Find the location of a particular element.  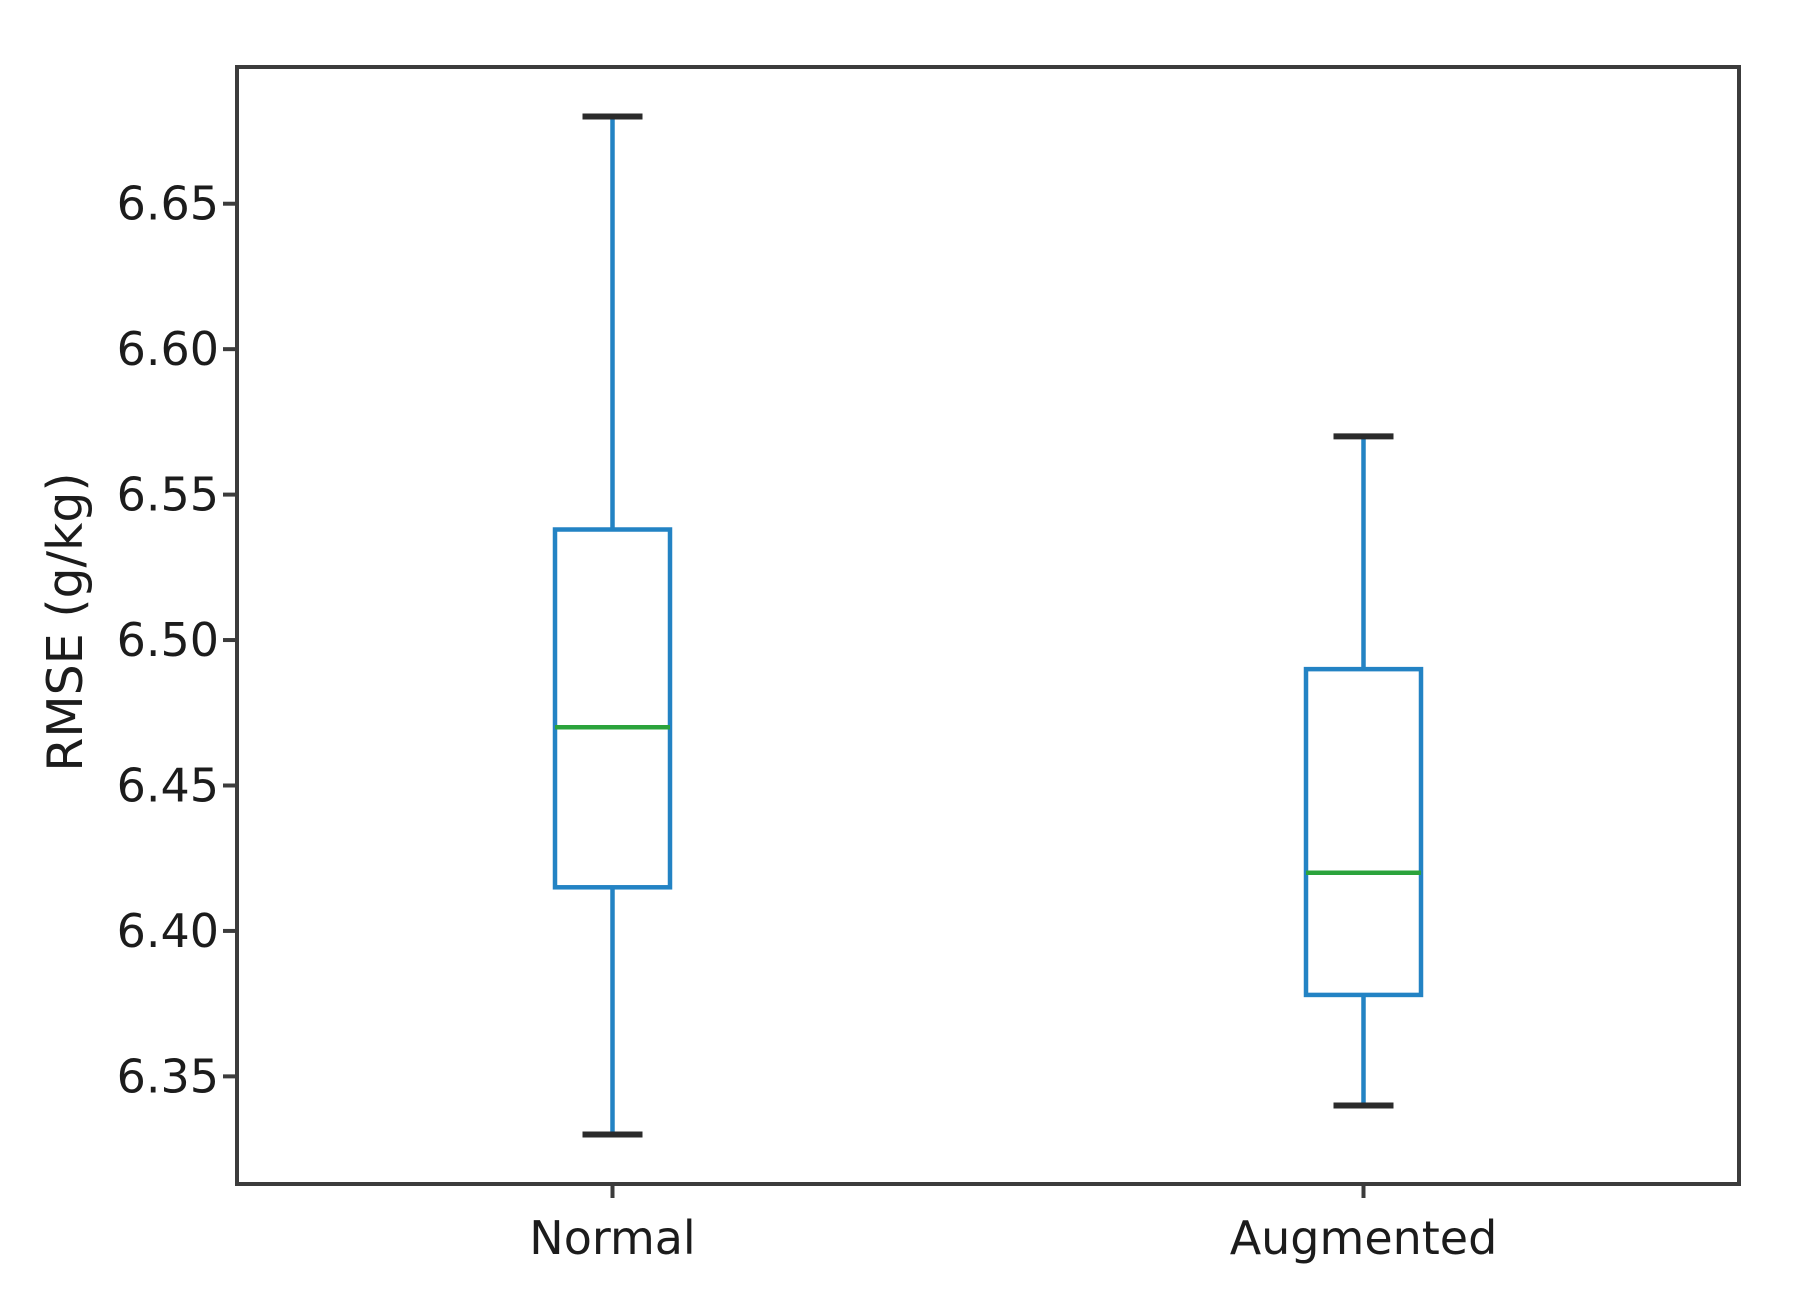

x-category-label: Augmented is located at coordinates (1364, 1238).